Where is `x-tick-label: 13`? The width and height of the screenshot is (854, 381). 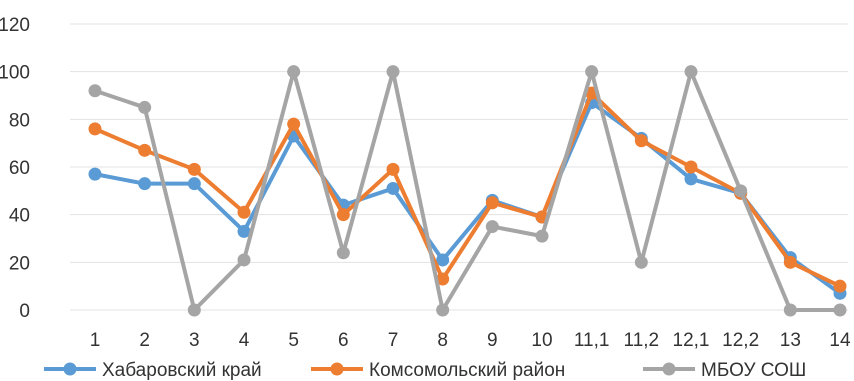
x-tick-label: 13 is located at coordinates (790, 340).